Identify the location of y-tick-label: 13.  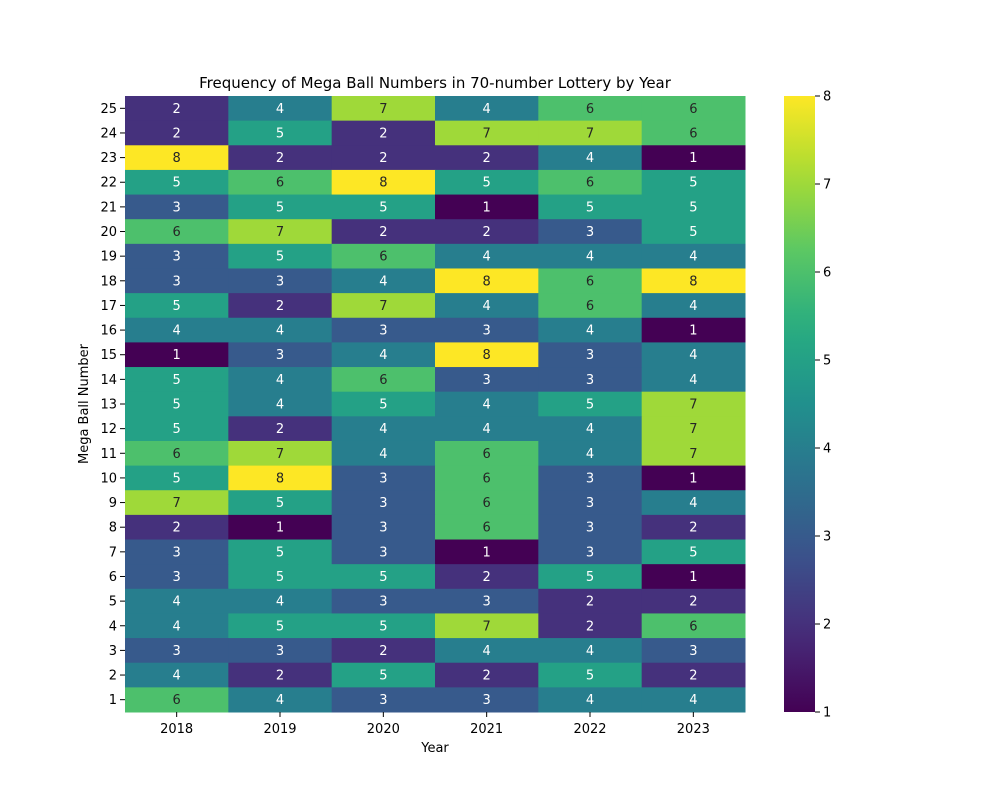
(108, 405).